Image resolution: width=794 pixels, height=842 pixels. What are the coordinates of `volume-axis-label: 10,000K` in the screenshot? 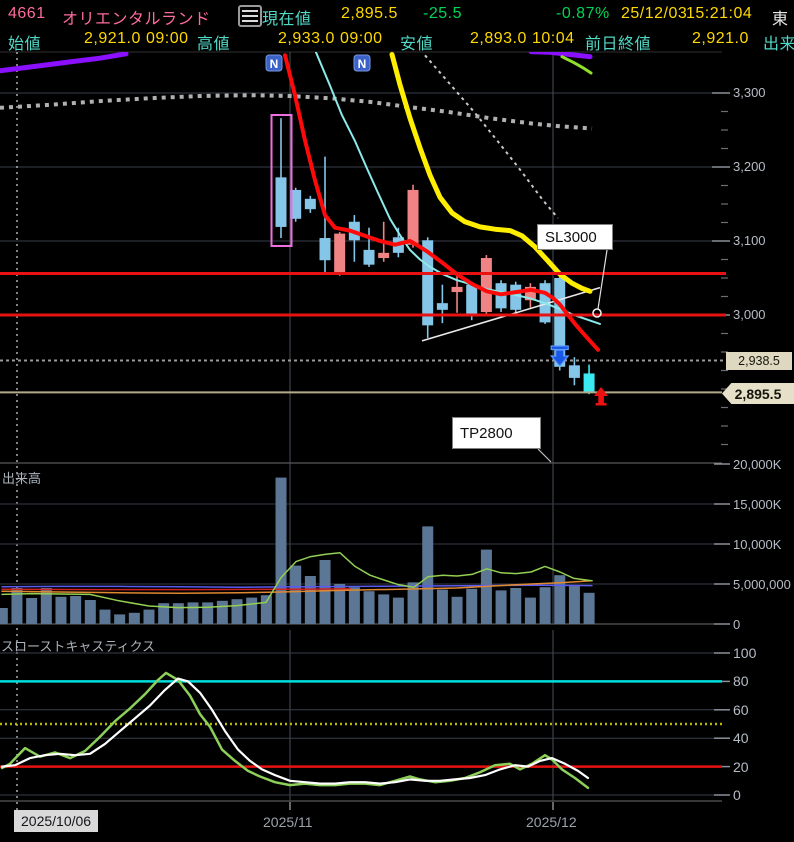 It's located at (757, 544).